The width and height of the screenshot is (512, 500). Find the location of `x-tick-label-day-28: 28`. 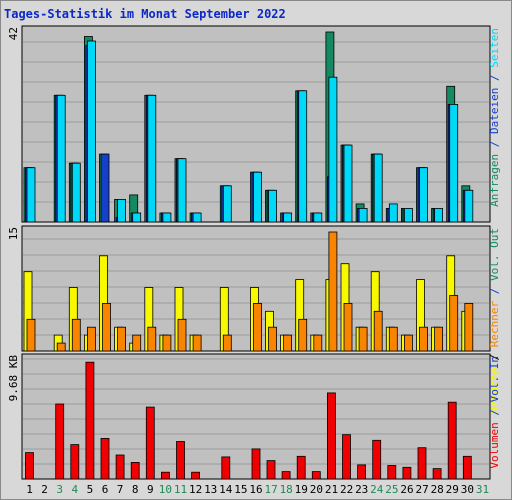

x-tick-label-day-28: 28 is located at coordinates (437, 489).